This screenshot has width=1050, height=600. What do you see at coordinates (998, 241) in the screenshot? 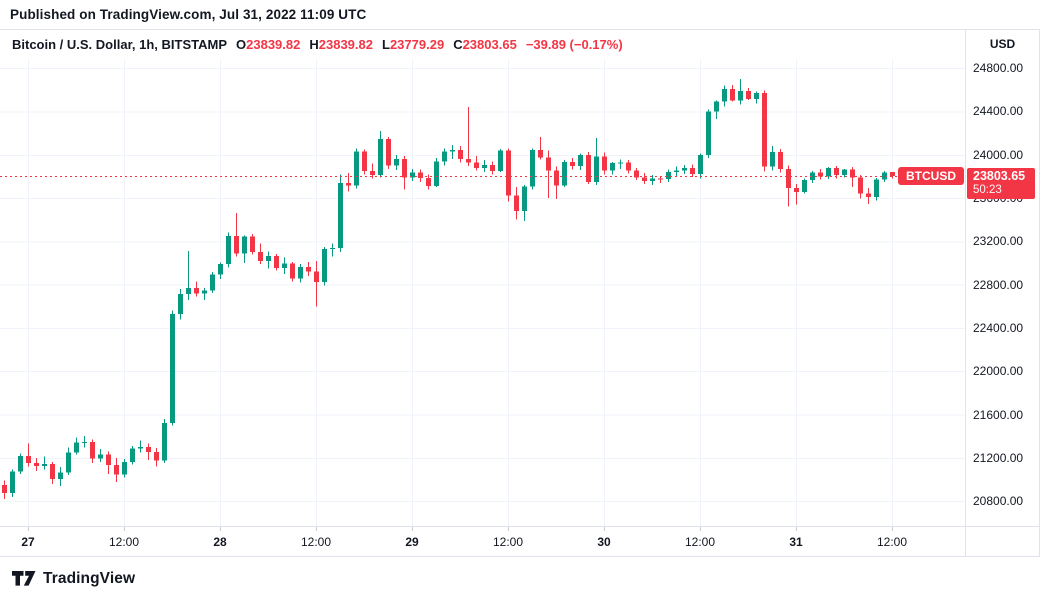
I see `price-axis-label: 23200.00` at bounding box center [998, 241].